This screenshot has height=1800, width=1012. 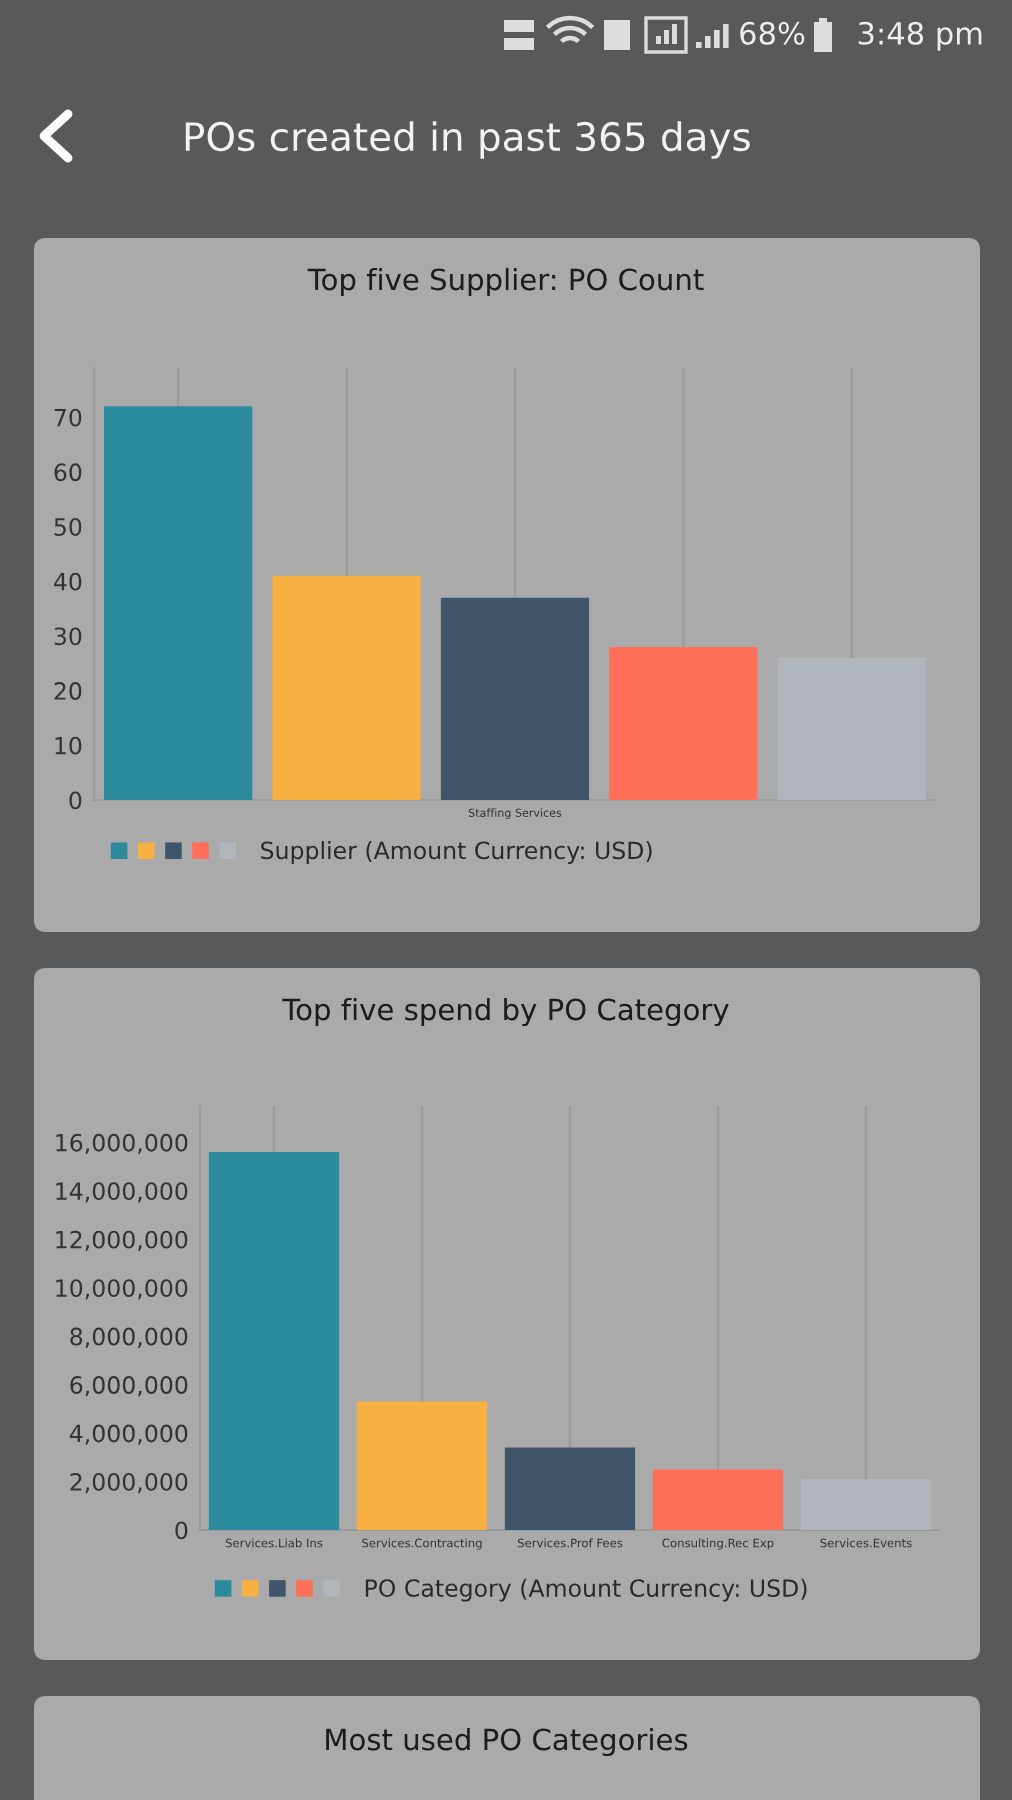 I want to click on y-tick-label: 60, so click(x=68, y=472).